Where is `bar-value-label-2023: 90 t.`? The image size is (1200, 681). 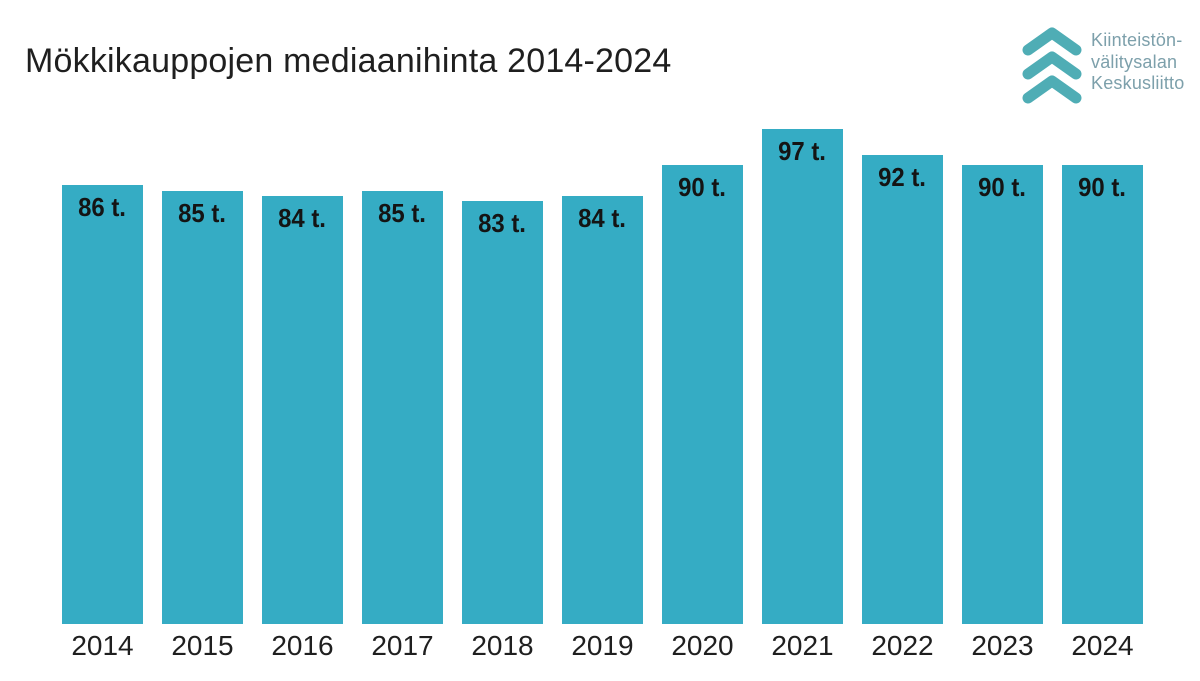 bar-value-label-2023: 90 t. is located at coordinates (1002, 187).